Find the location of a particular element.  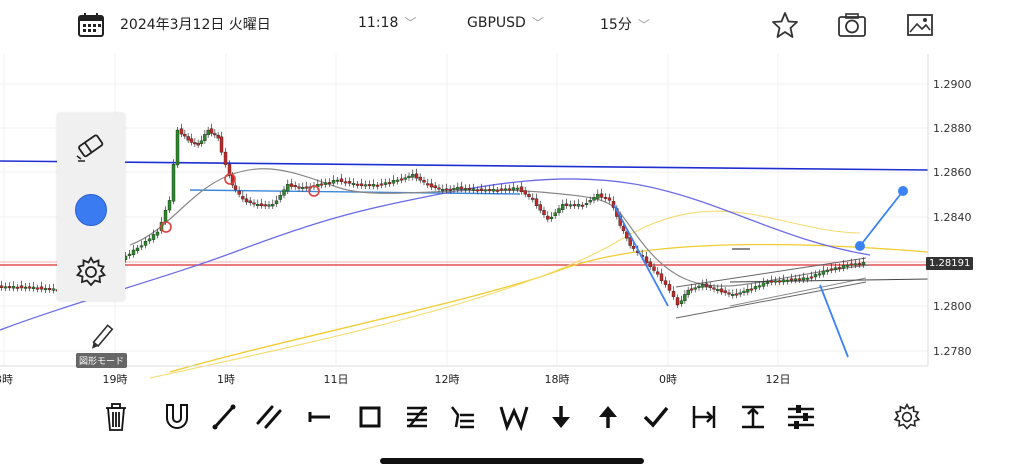

y-tick-label: 1.2900 is located at coordinates (952, 84).